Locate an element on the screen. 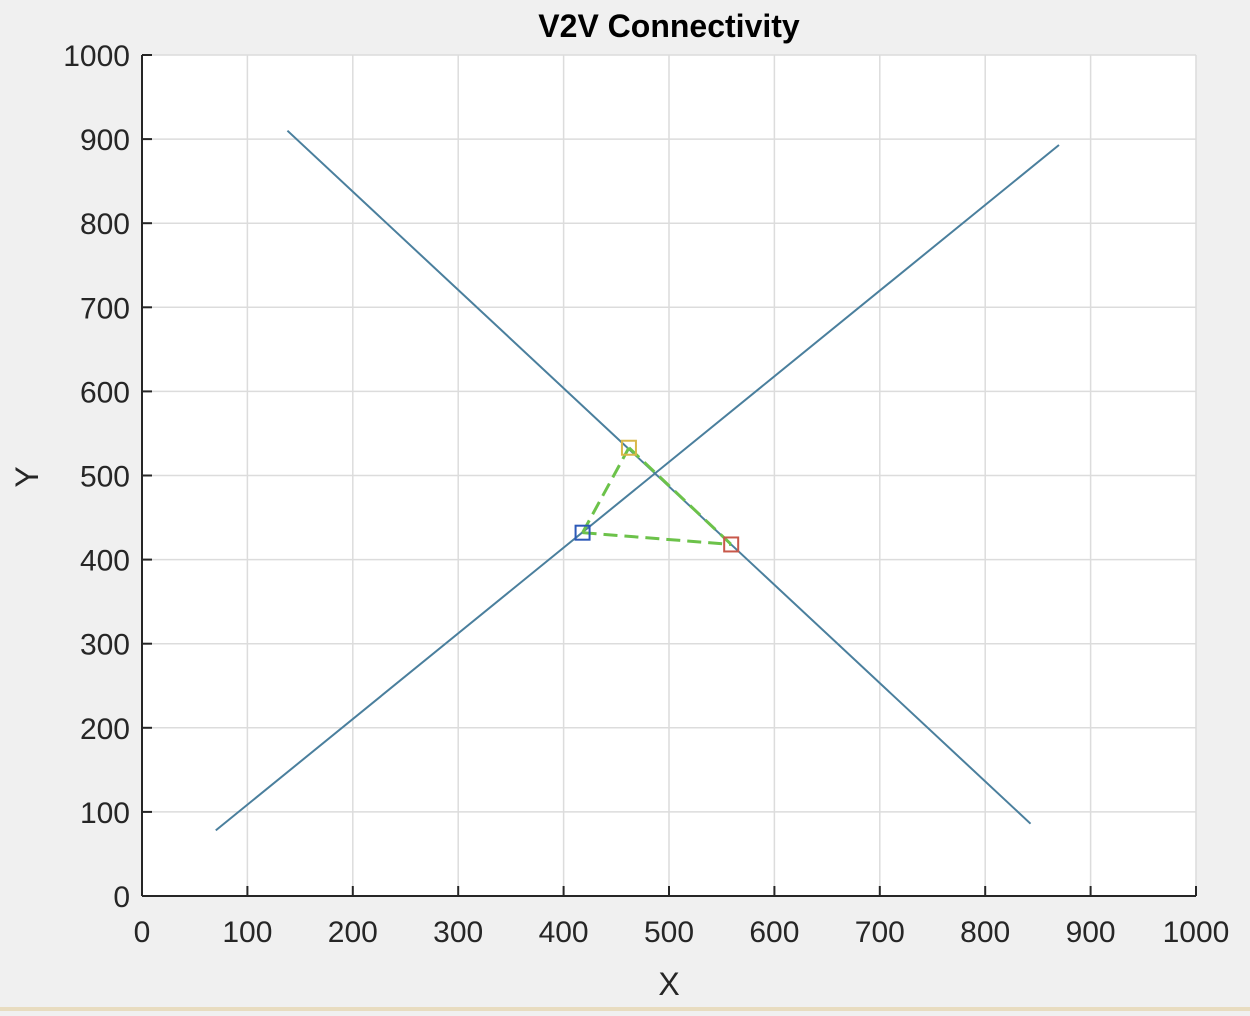 The image size is (1250, 1016). y-tick-label: 600 is located at coordinates (105, 392).